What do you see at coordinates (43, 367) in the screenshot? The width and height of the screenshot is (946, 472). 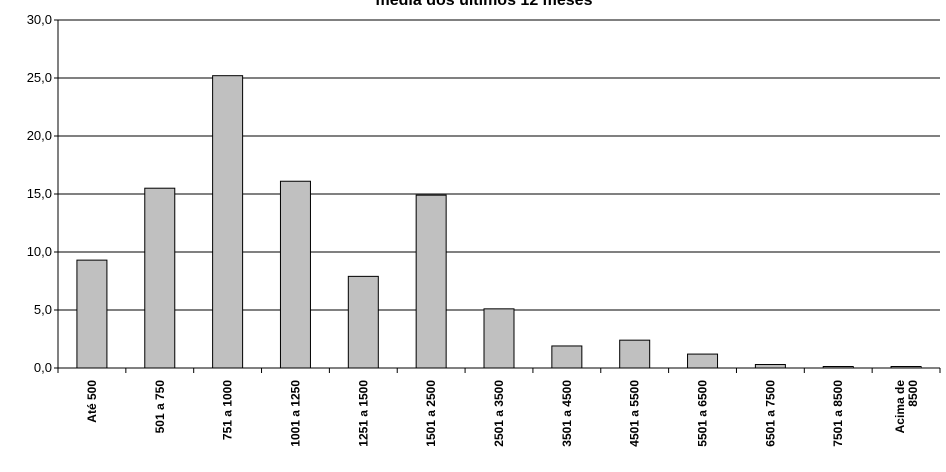 I see `y-tick-label: 0,0` at bounding box center [43, 367].